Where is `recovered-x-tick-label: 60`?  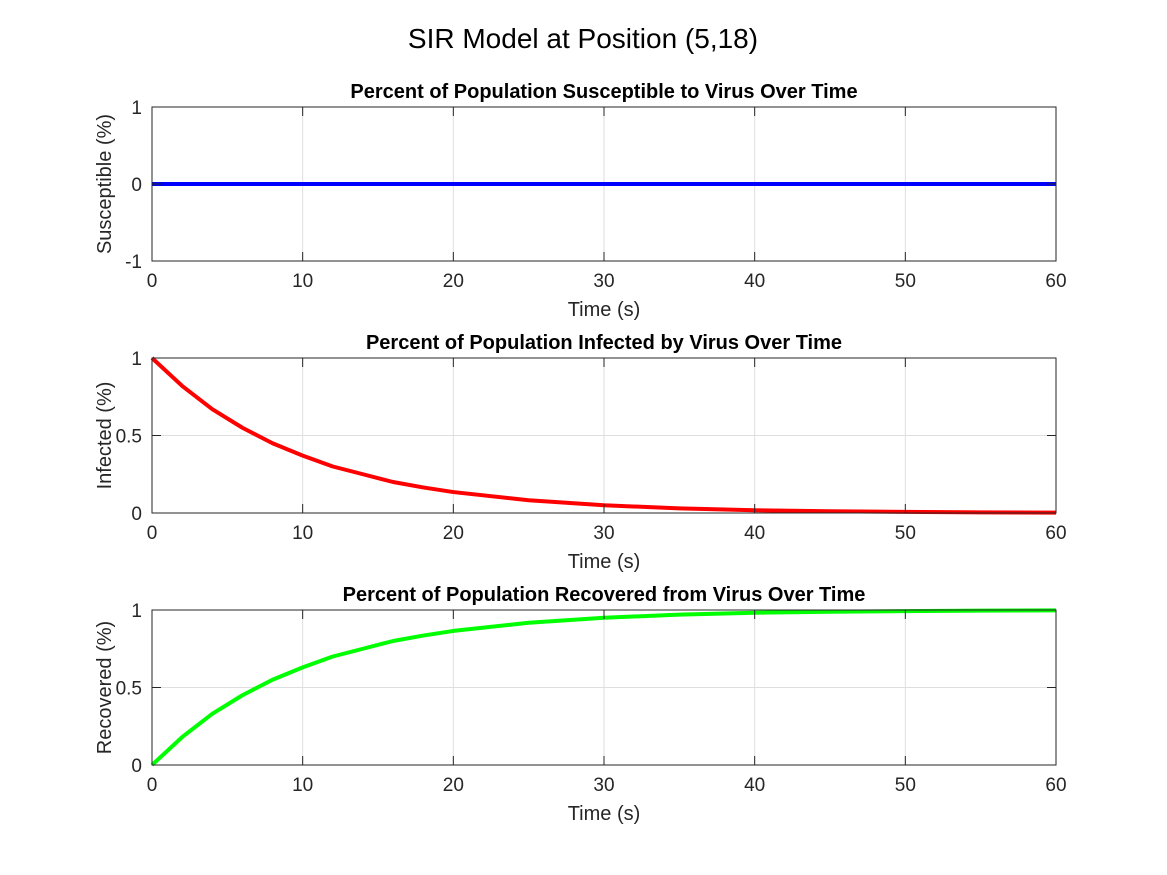
recovered-x-tick-label: 60 is located at coordinates (1055, 785).